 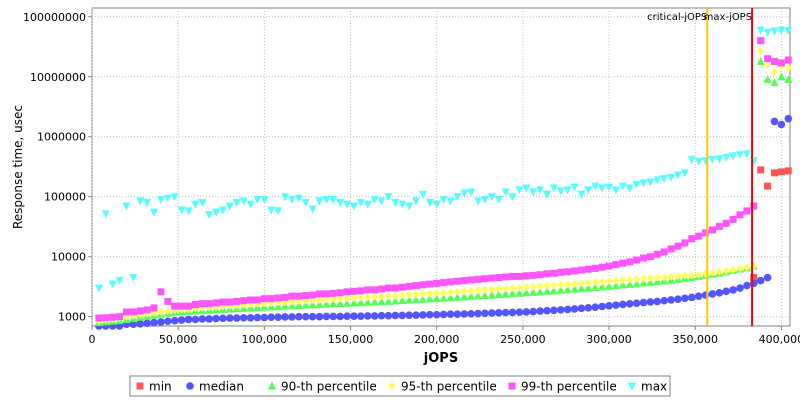 I want to click on x-tick-label: 300,000, so click(x=609, y=339).